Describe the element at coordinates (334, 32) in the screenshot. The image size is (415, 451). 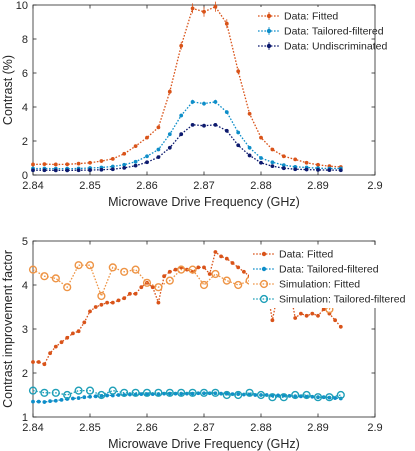
I see `legend-label: Data: Tailored-filtered` at that location.